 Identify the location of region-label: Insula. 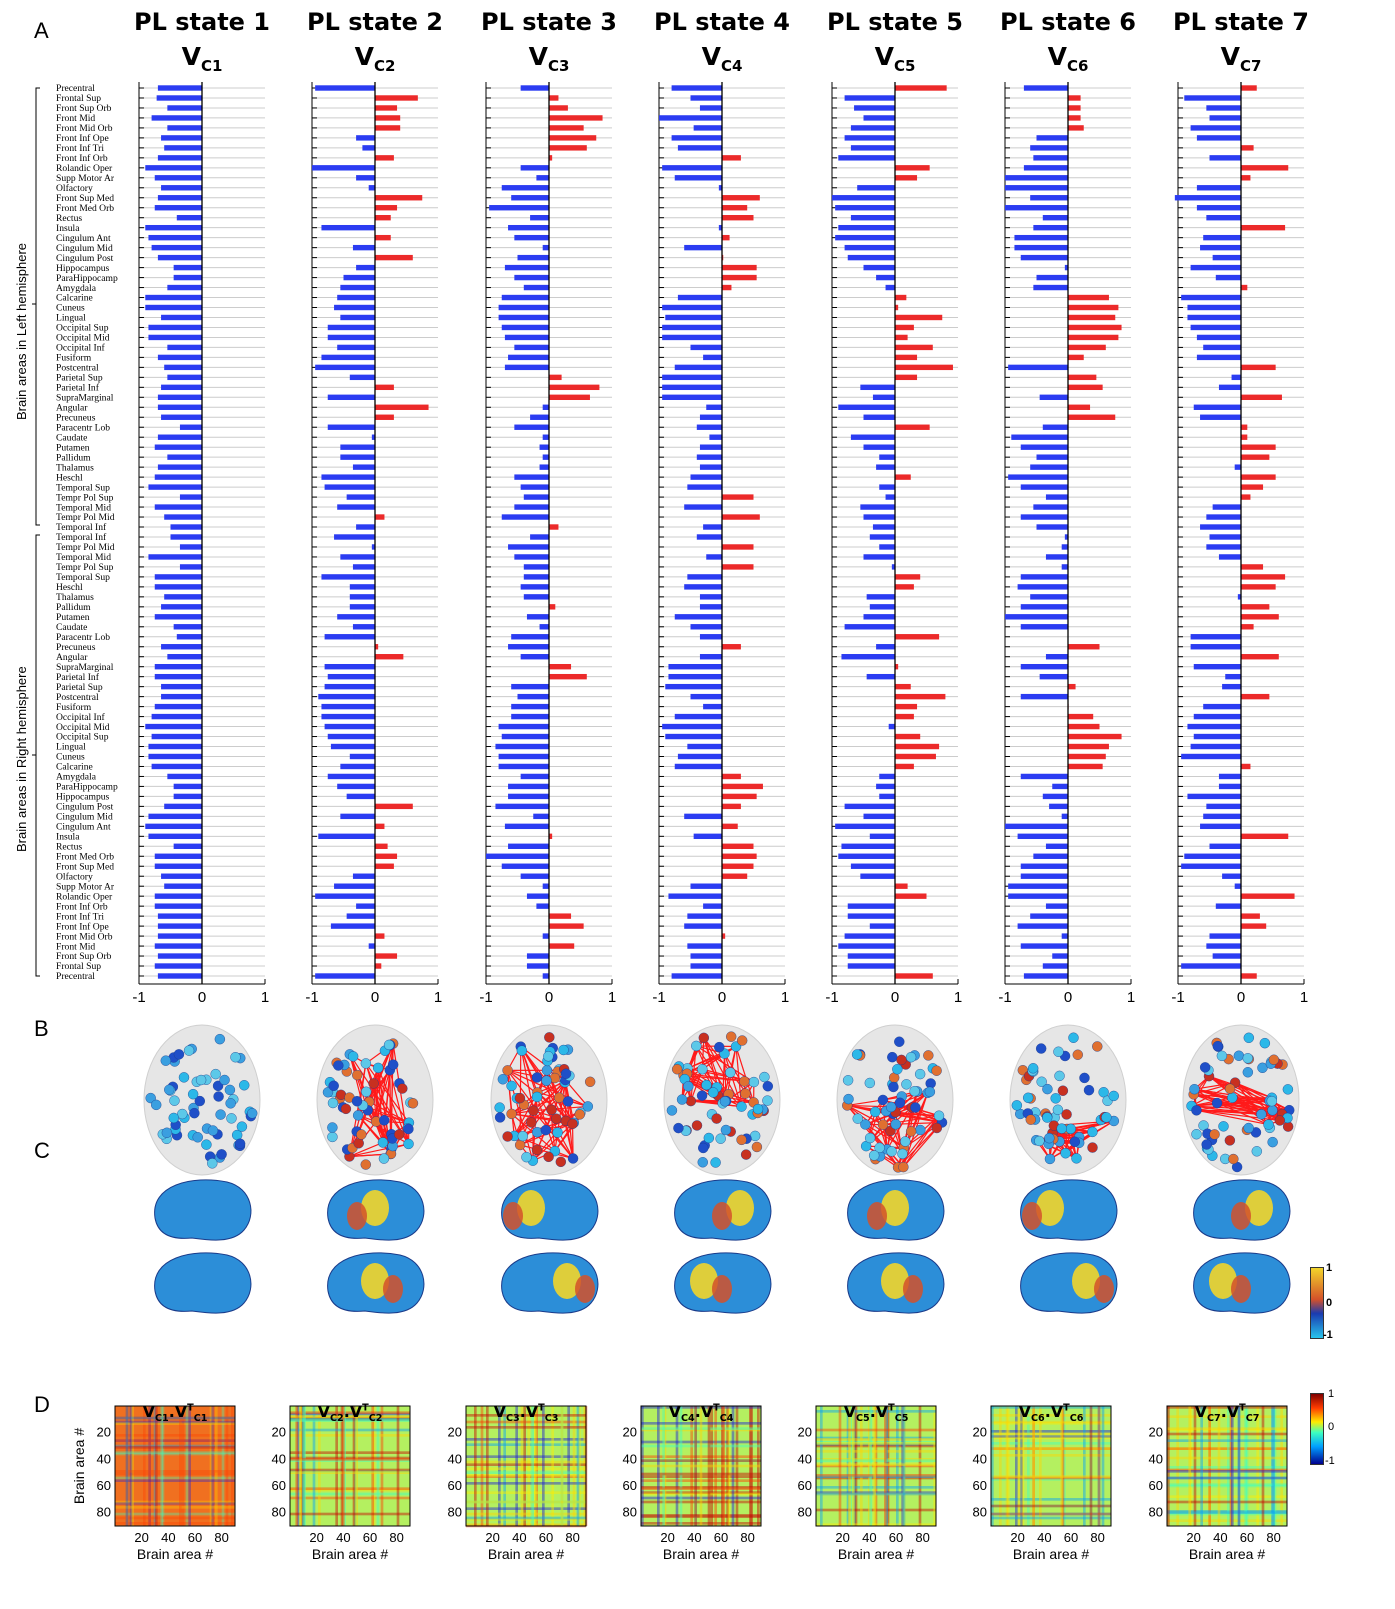
(68, 228).